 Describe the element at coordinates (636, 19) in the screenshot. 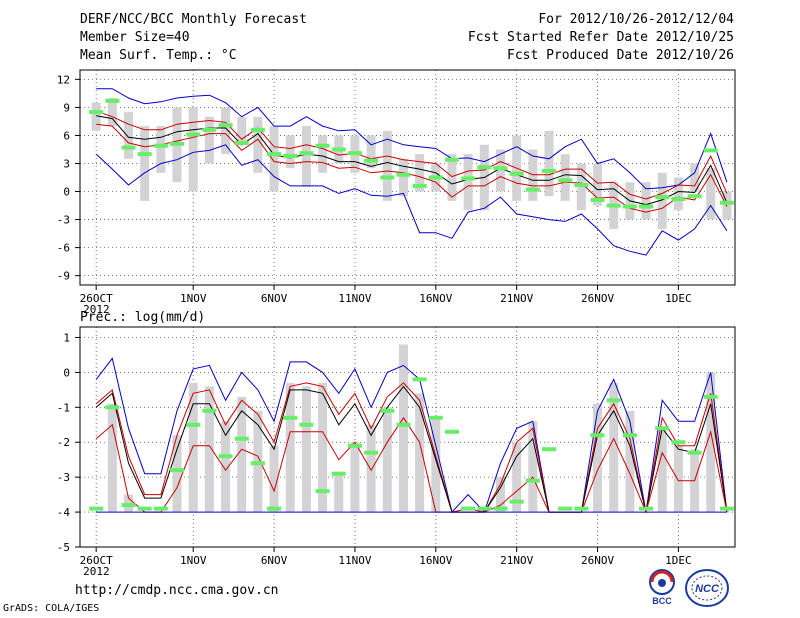

I see `forecast-period: For 2012/10/26-2012/12/04` at that location.